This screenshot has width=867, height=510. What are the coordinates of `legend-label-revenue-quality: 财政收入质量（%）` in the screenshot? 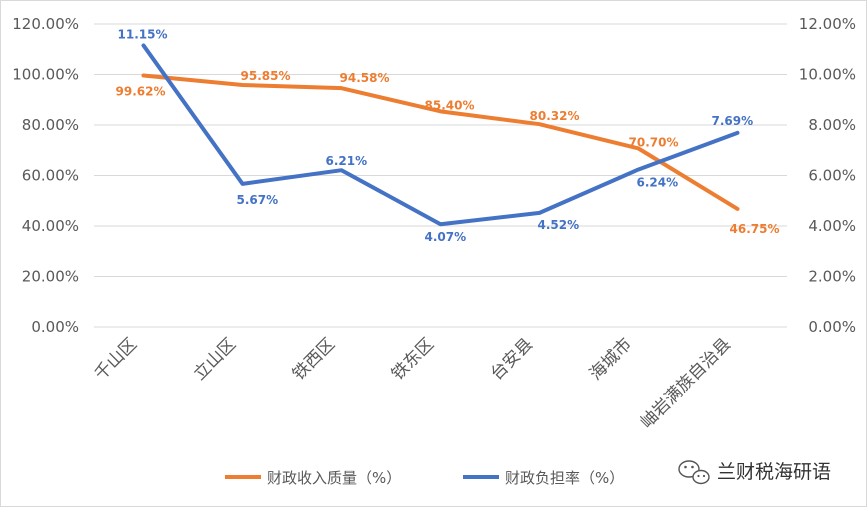 It's located at (334, 478).